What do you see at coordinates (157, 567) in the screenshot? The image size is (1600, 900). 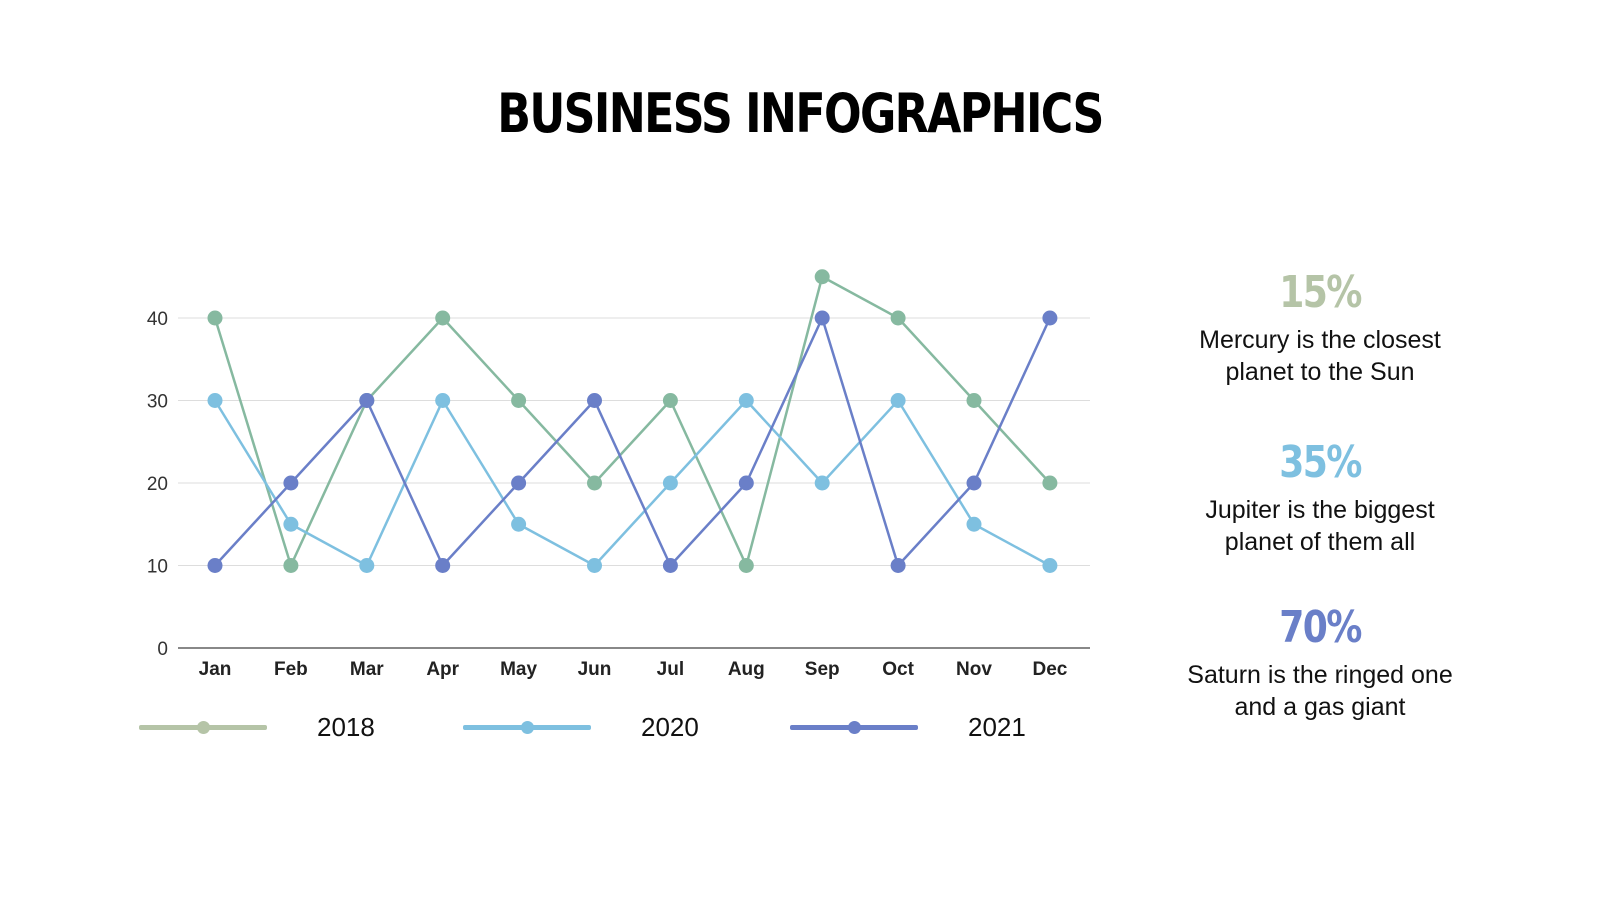 I see `y-tick-label: 10` at bounding box center [157, 567].